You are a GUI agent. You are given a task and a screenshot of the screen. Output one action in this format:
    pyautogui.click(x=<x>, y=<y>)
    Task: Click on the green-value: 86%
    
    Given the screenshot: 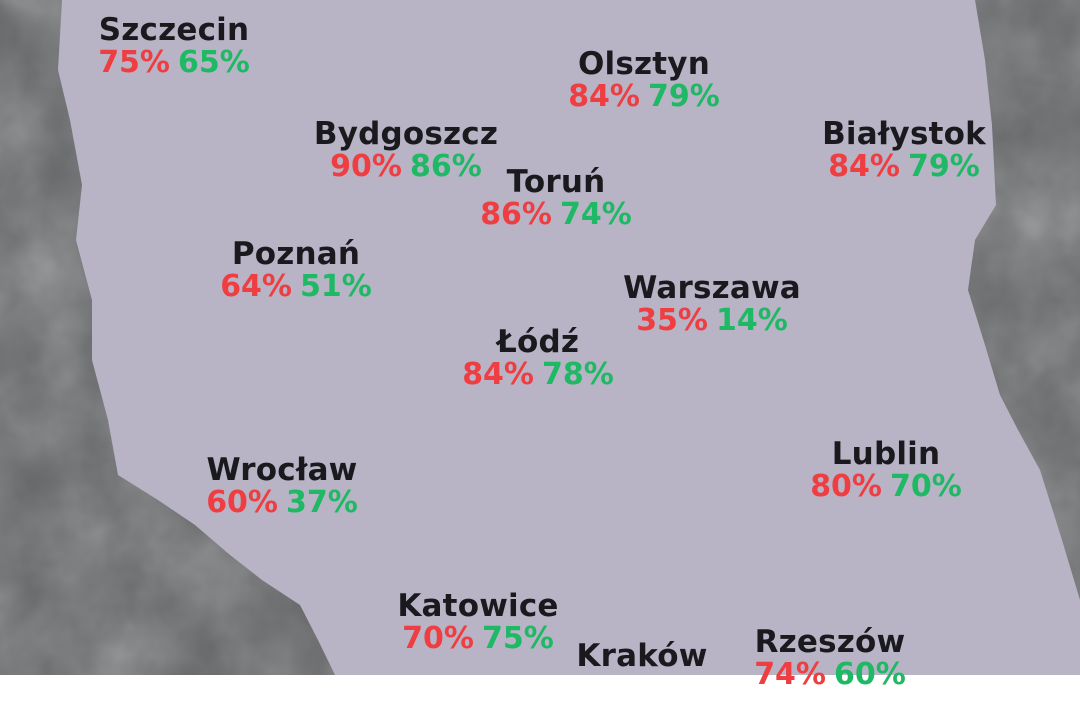 What is the action you would take?
    pyautogui.click(x=445, y=166)
    